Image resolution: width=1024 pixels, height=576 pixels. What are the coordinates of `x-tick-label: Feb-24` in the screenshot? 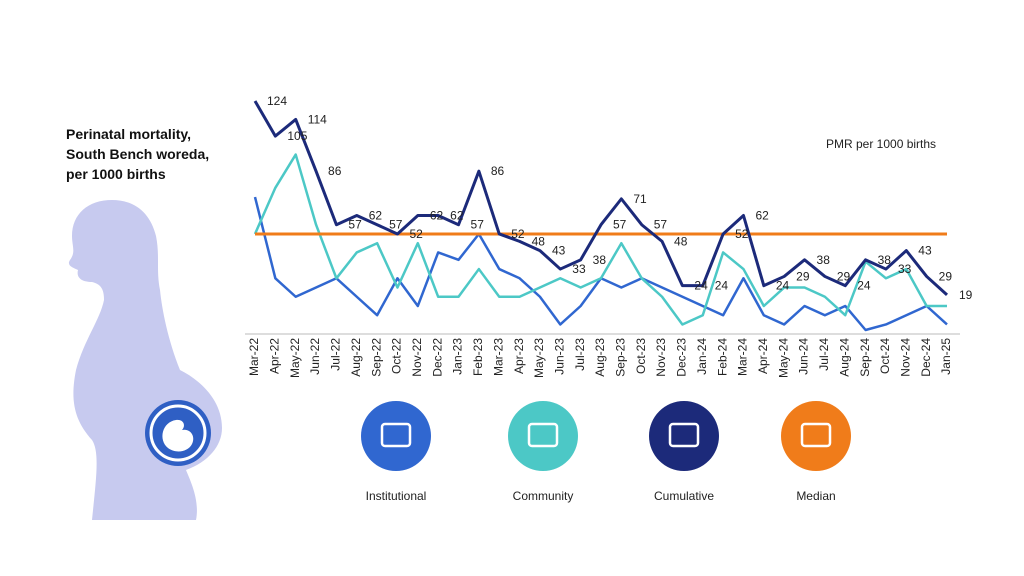 It's located at (722, 357).